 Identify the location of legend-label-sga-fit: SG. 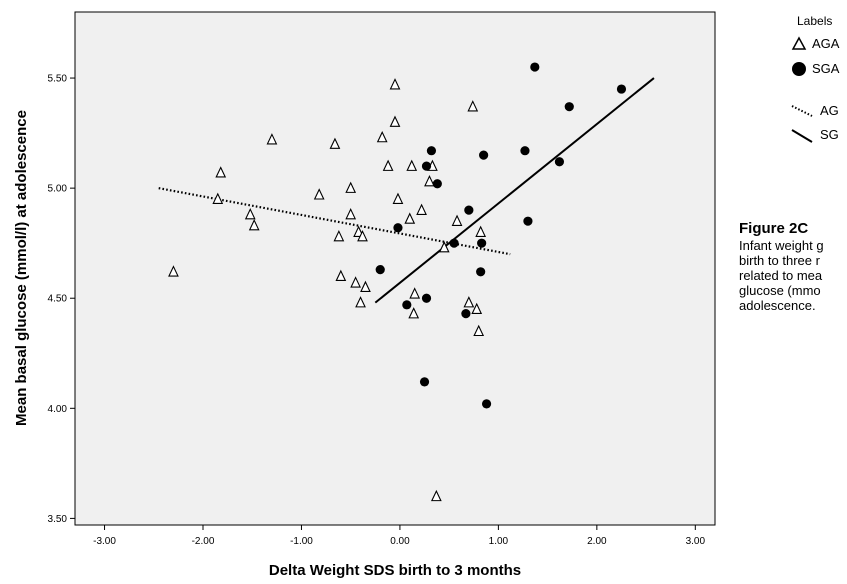
(829, 134).